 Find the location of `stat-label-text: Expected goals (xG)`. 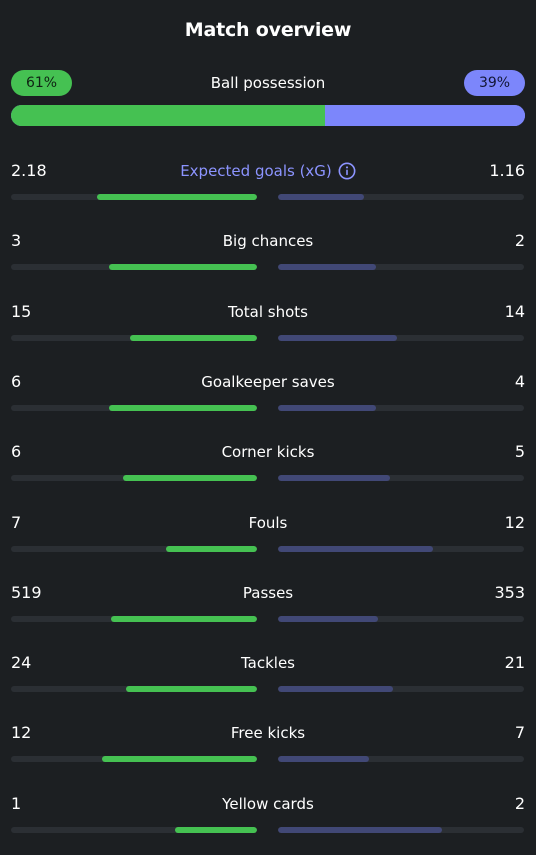

stat-label-text: Expected goals (xG) is located at coordinates (256, 171).